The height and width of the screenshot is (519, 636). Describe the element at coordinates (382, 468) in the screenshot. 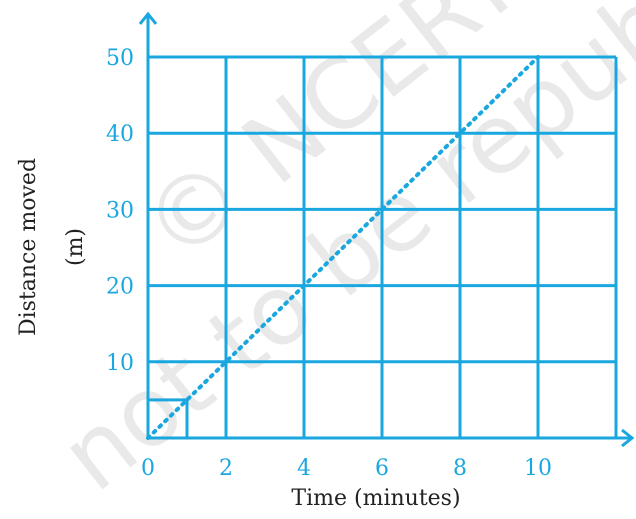

I see `x-tick-label-6: 6` at that location.